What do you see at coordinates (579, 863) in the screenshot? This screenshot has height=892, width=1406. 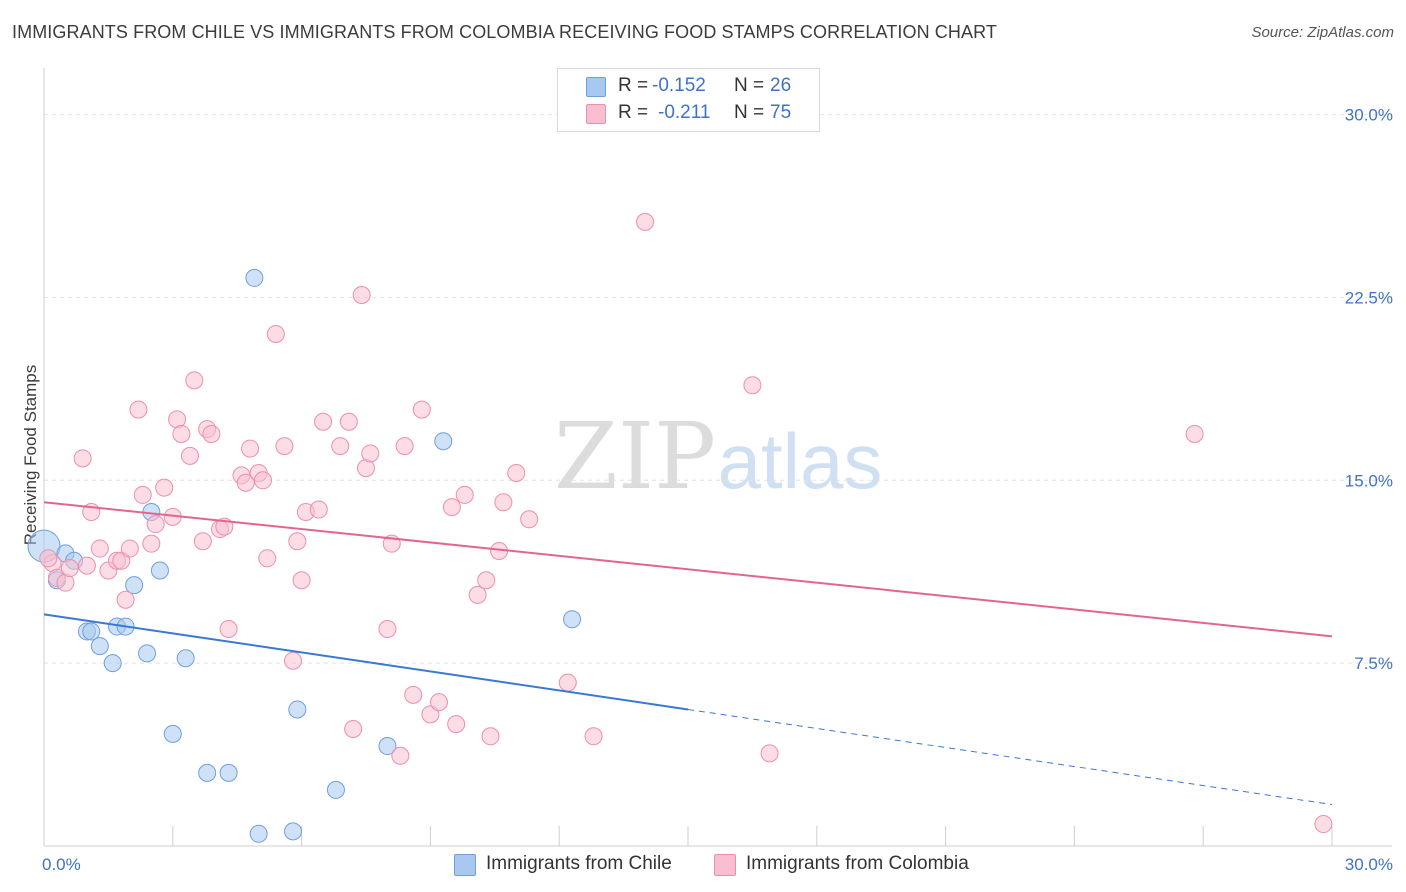 I see `chile-legend-label: Immigrants from Chile` at bounding box center [579, 863].